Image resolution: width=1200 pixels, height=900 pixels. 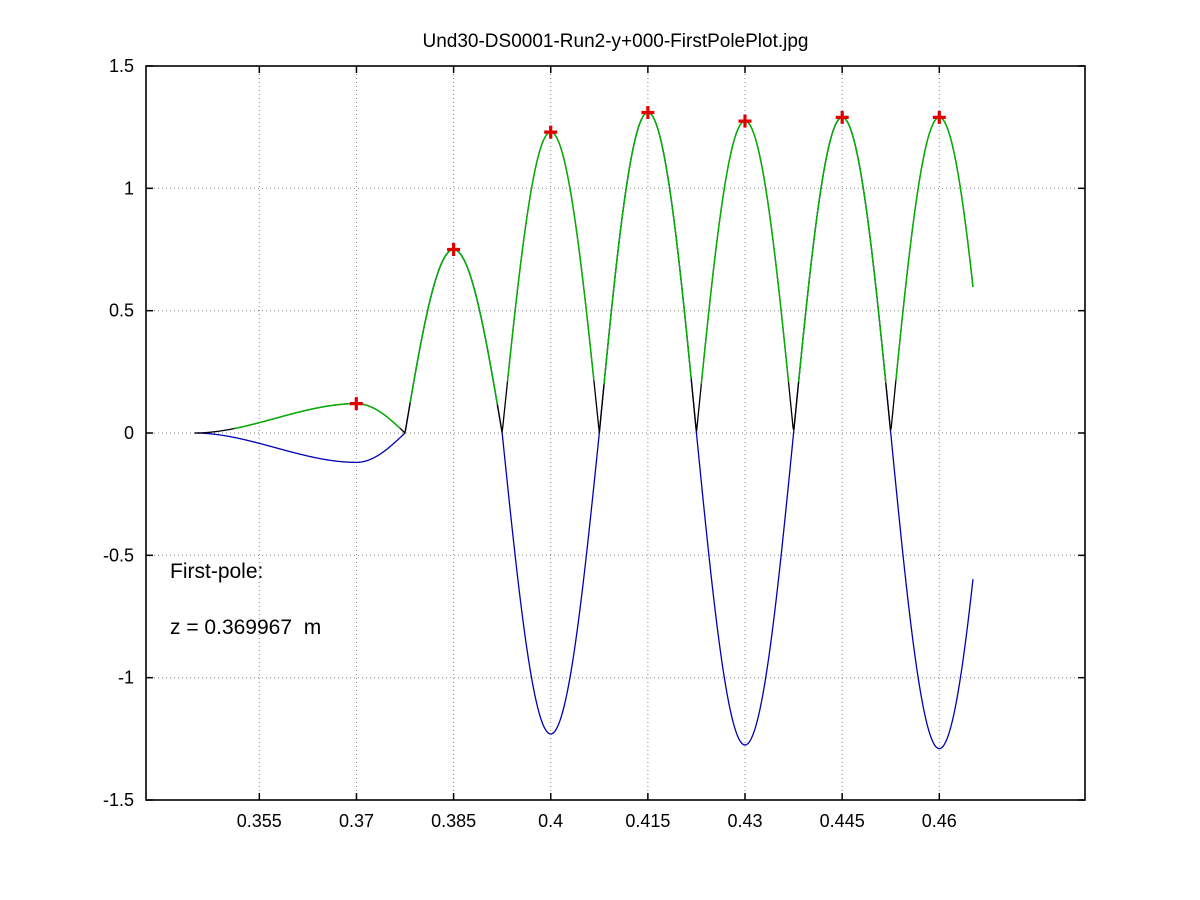 I want to click on y-tick-label: 1.5, so click(x=121, y=66).